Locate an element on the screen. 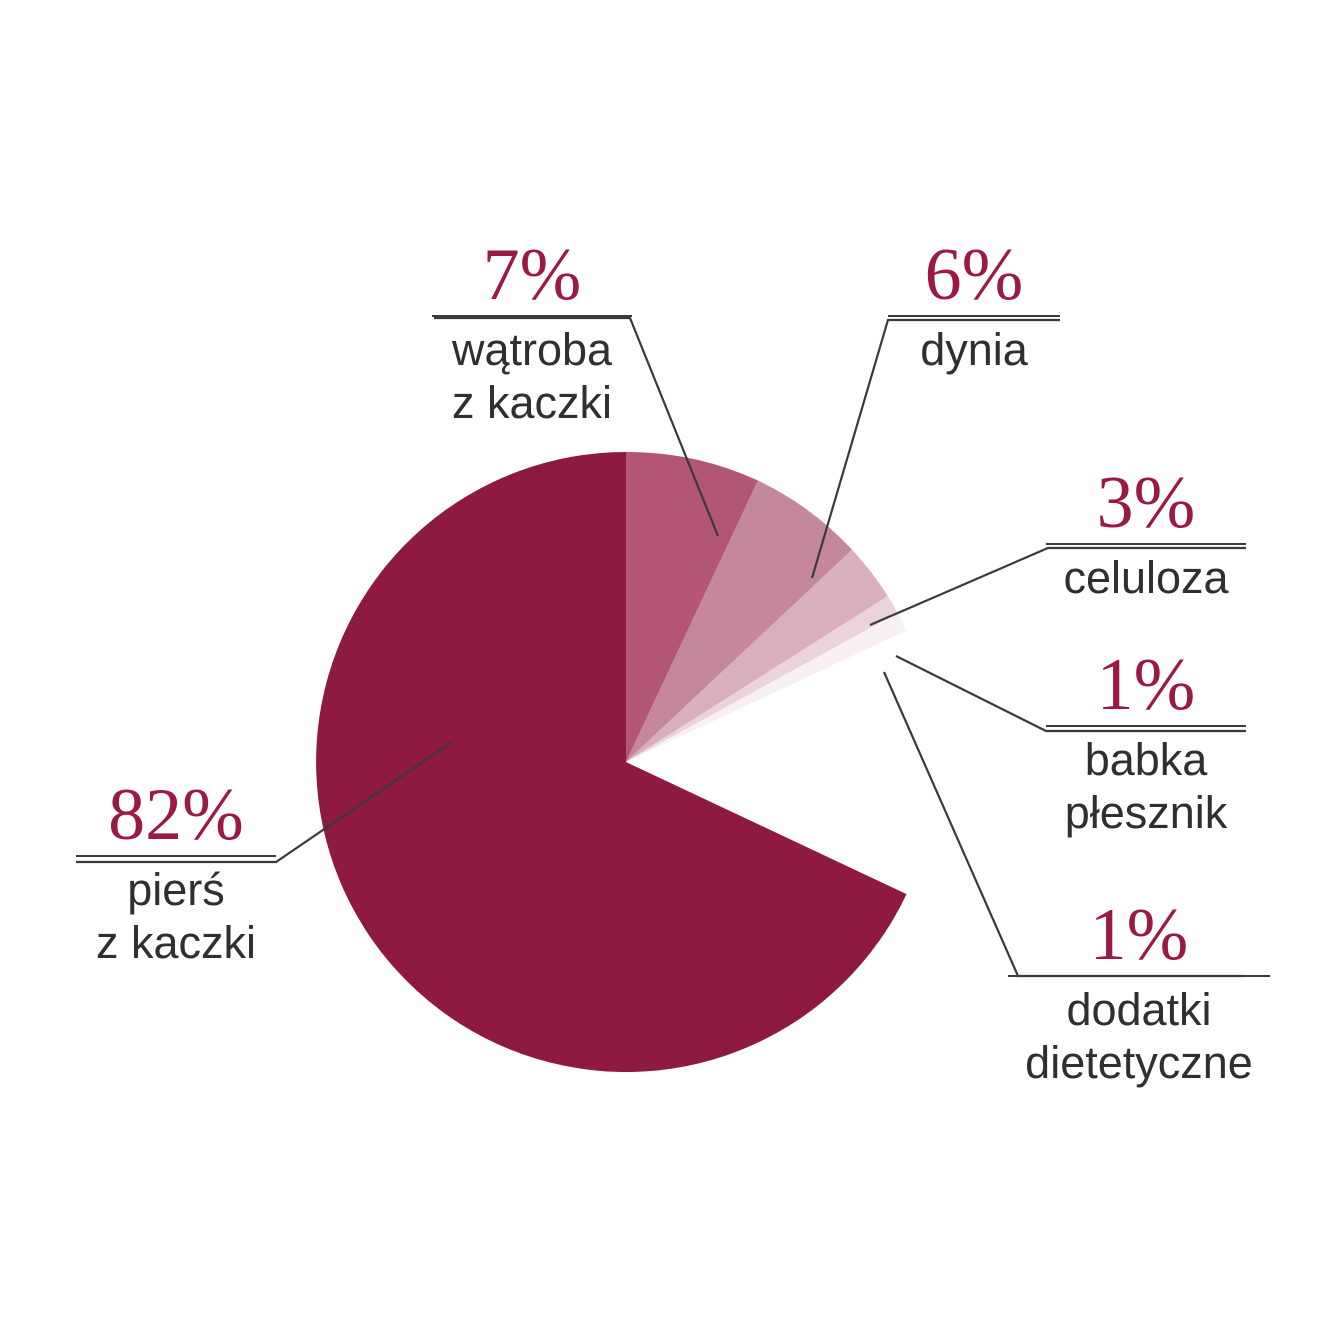  callout-babka-plesznik: 1% babka płesznik is located at coordinates (1146, 741).